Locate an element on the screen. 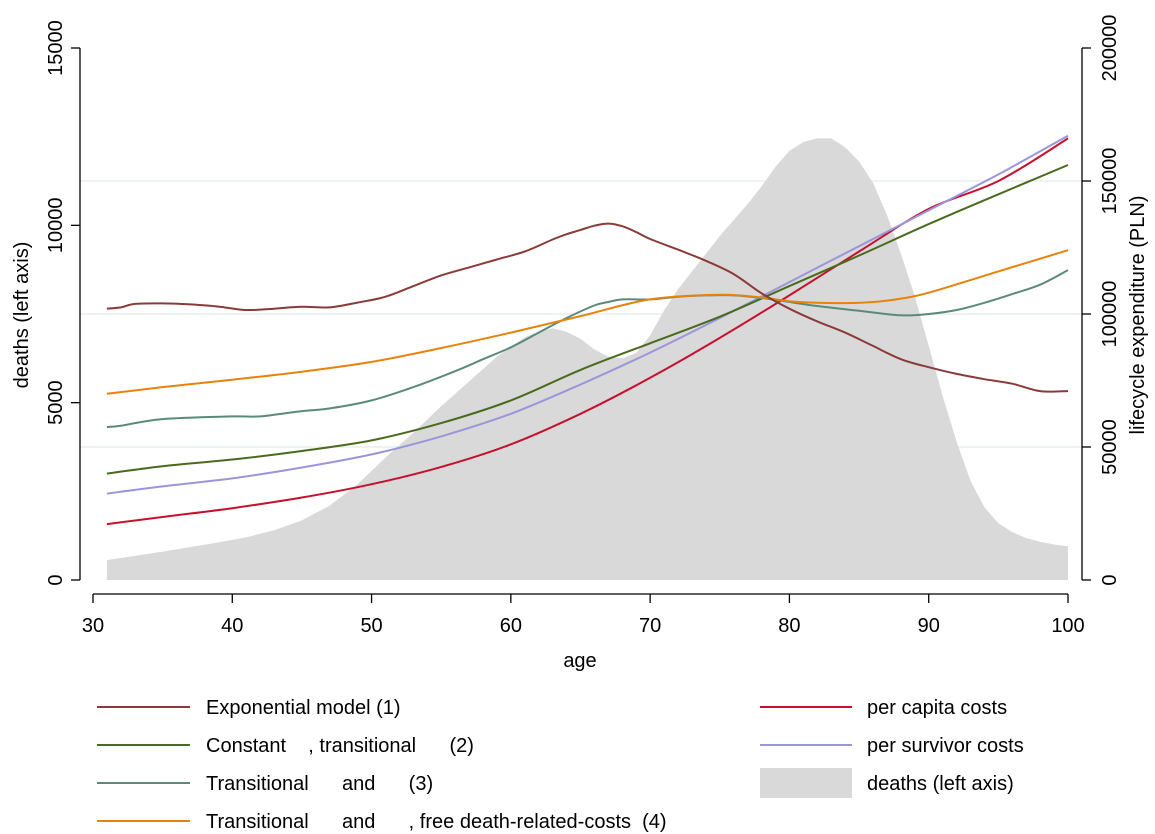 Image resolution: width=1155 pixels, height=834 pixels. y-right-tick-label: 200000 is located at coordinates (1110, 48).